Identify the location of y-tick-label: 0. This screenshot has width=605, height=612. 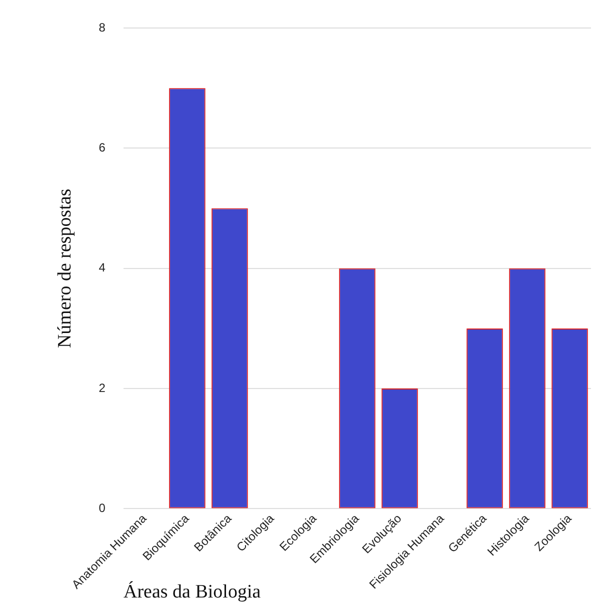
(102, 508).